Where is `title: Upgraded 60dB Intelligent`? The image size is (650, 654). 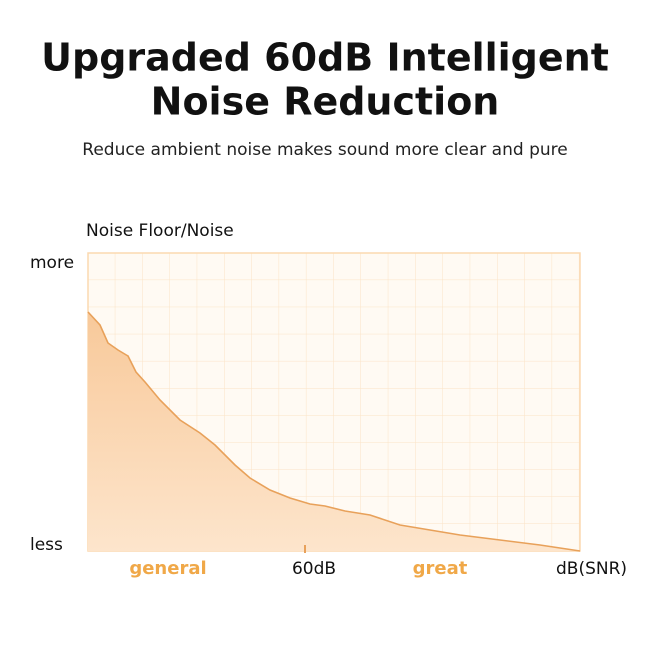
title: Upgraded 60dB Intelligent is located at coordinates (325, 58).